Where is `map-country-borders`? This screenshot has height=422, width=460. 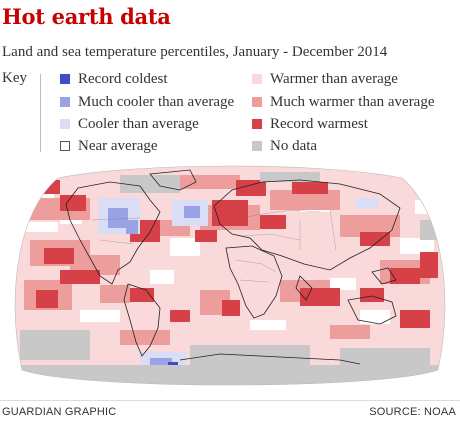
map-country-borders is located at coordinates (214, 246).